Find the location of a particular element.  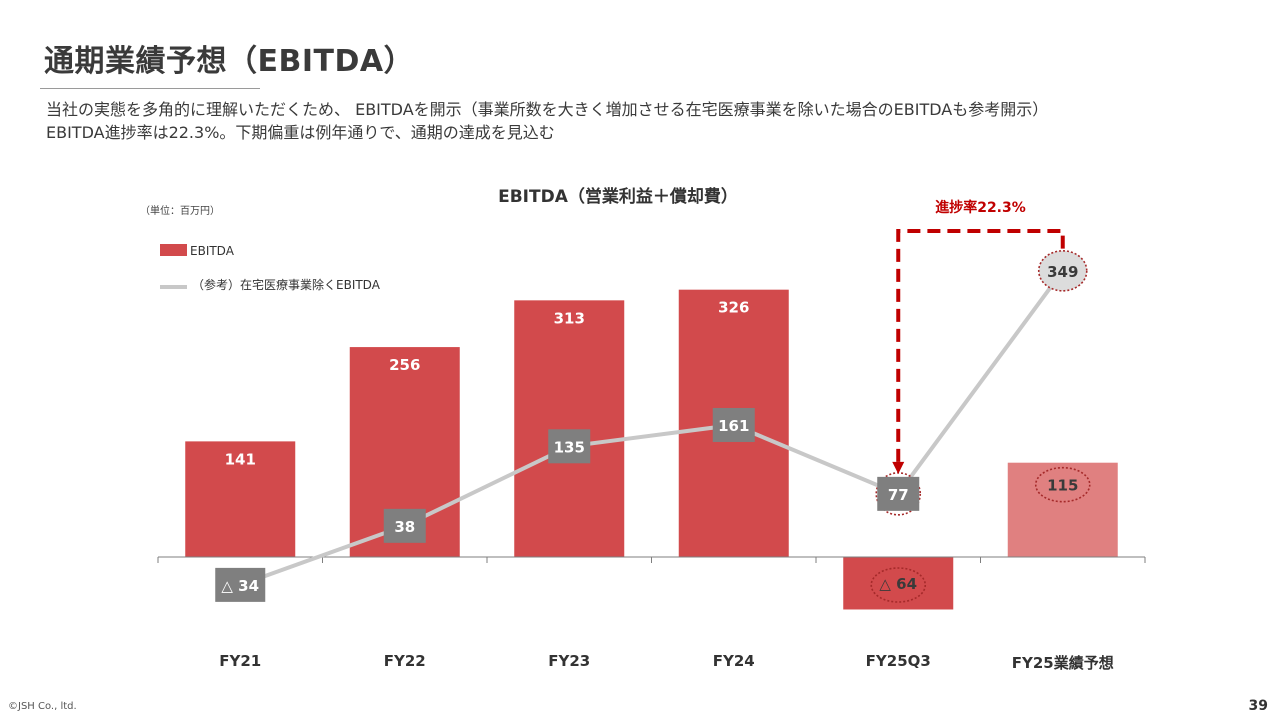

legend-bar-swatch is located at coordinates (173, 250).